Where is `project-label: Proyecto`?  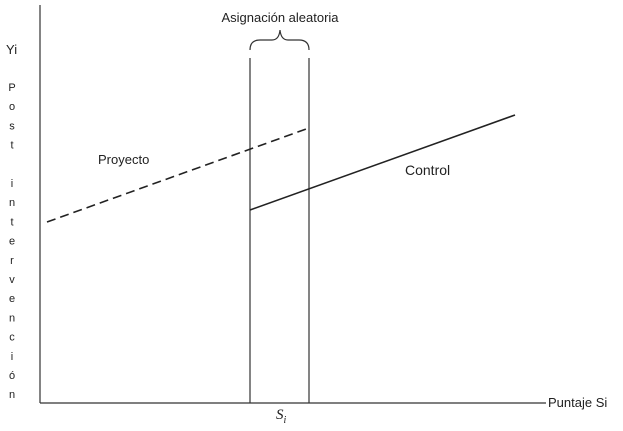
project-label: Proyecto is located at coordinates (123, 159).